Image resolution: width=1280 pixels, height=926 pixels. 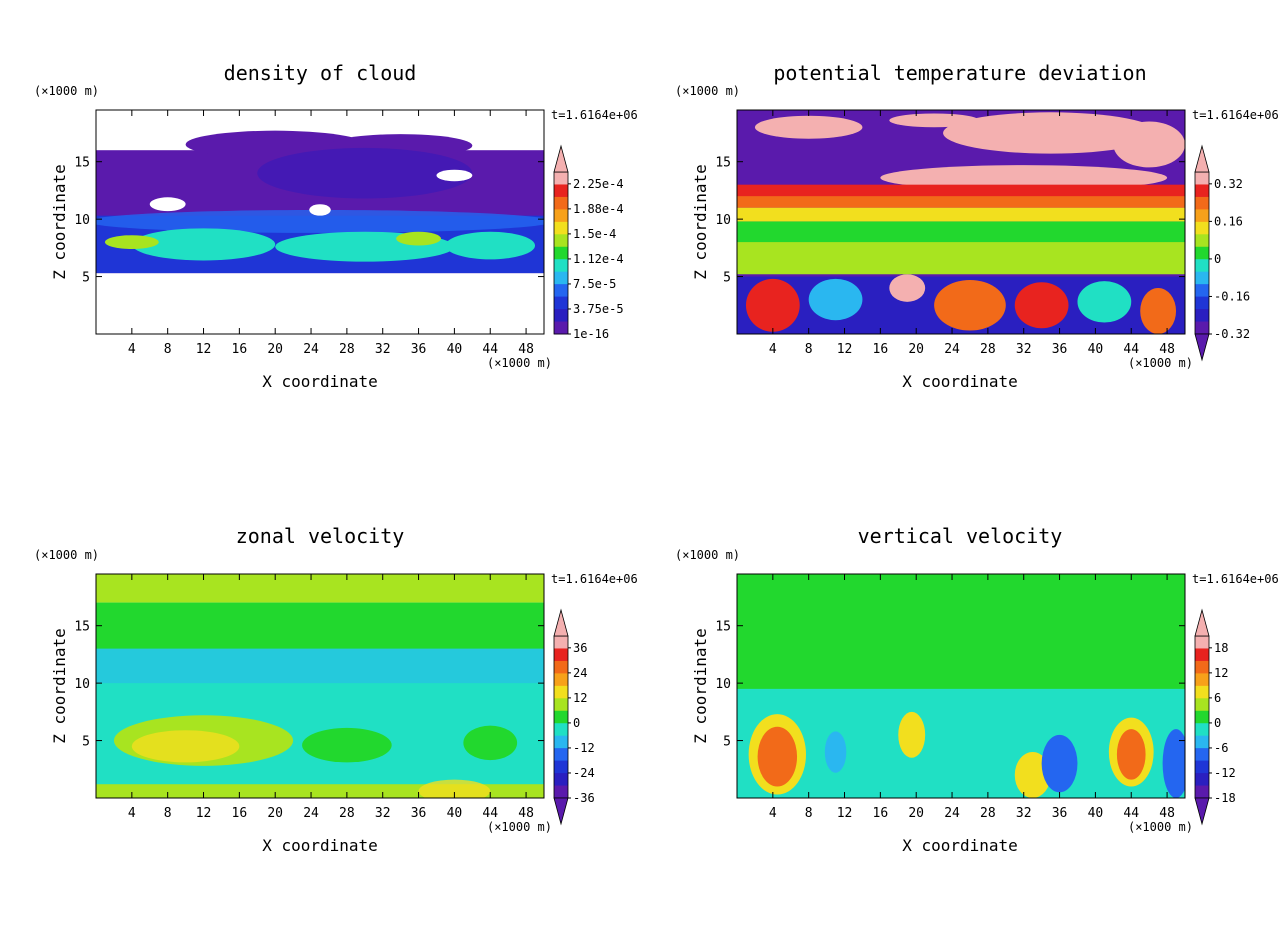 I want to click on x-tick-label: 44, so click(x=490, y=813).